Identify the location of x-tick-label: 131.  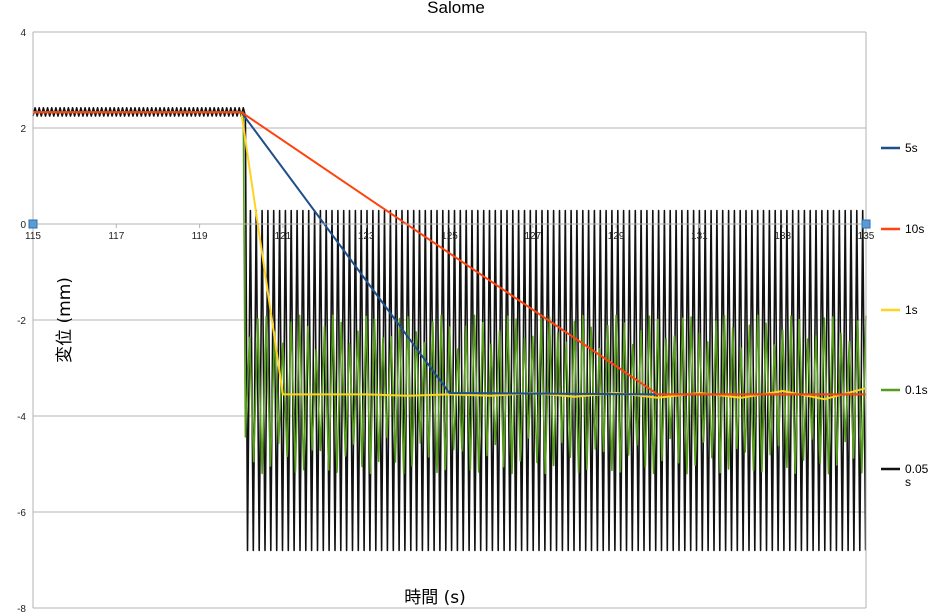
(699, 236).